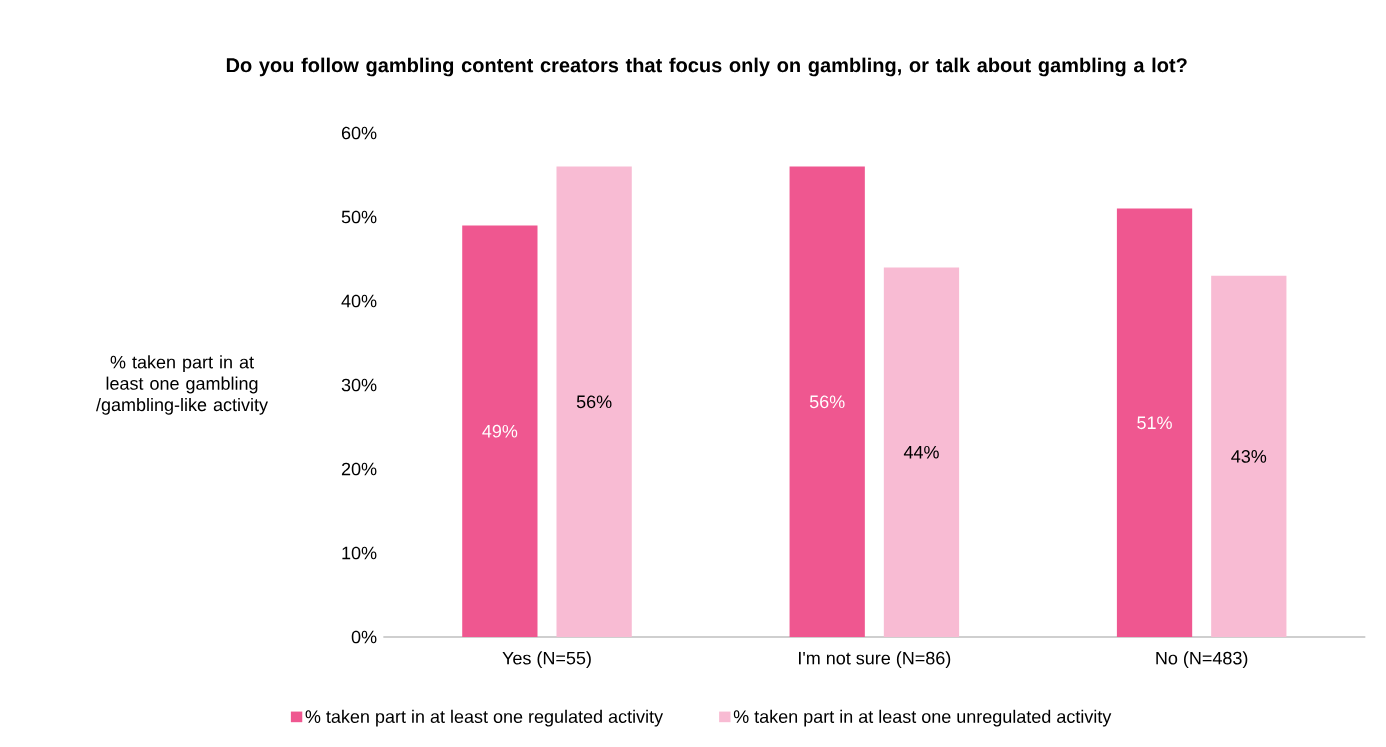 This screenshot has height=747, width=1386. I want to click on data-label: 51%, so click(1154, 423).